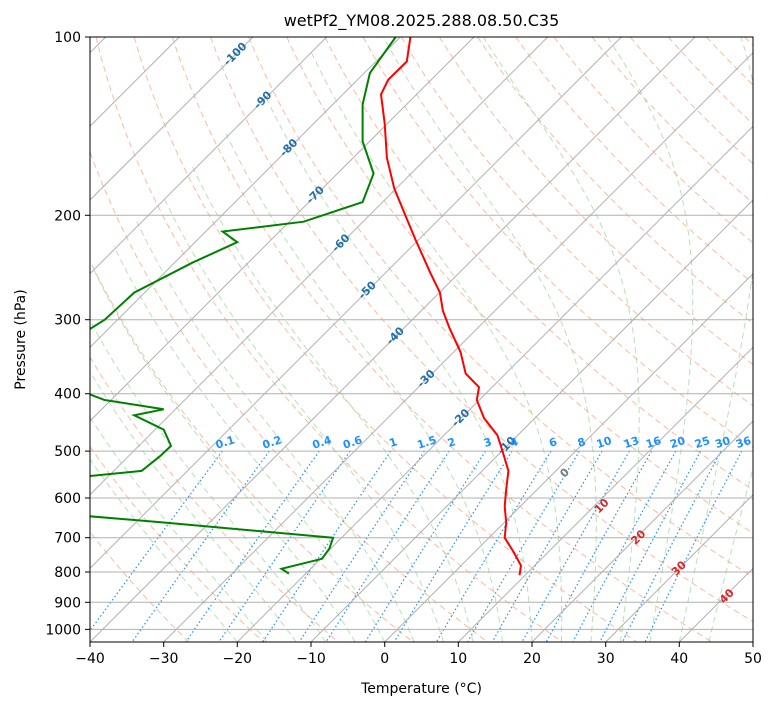 The image size is (775, 708). Describe the element at coordinates (421, 689) in the screenshot. I see `x-axis-label: Temperature (°C)` at that location.